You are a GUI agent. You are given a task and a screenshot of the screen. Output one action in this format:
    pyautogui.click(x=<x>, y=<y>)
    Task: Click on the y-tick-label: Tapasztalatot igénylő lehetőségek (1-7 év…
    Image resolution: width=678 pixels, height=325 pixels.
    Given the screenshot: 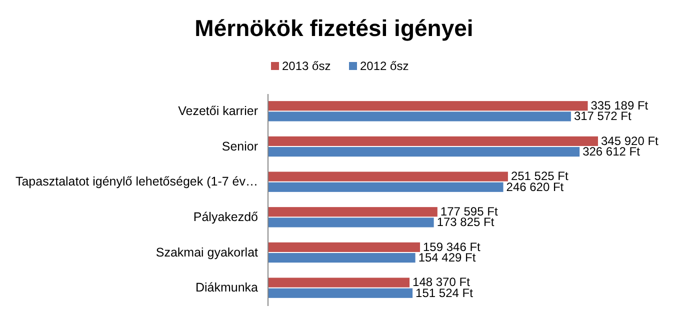 What is the action you would take?
    pyautogui.click(x=136, y=181)
    